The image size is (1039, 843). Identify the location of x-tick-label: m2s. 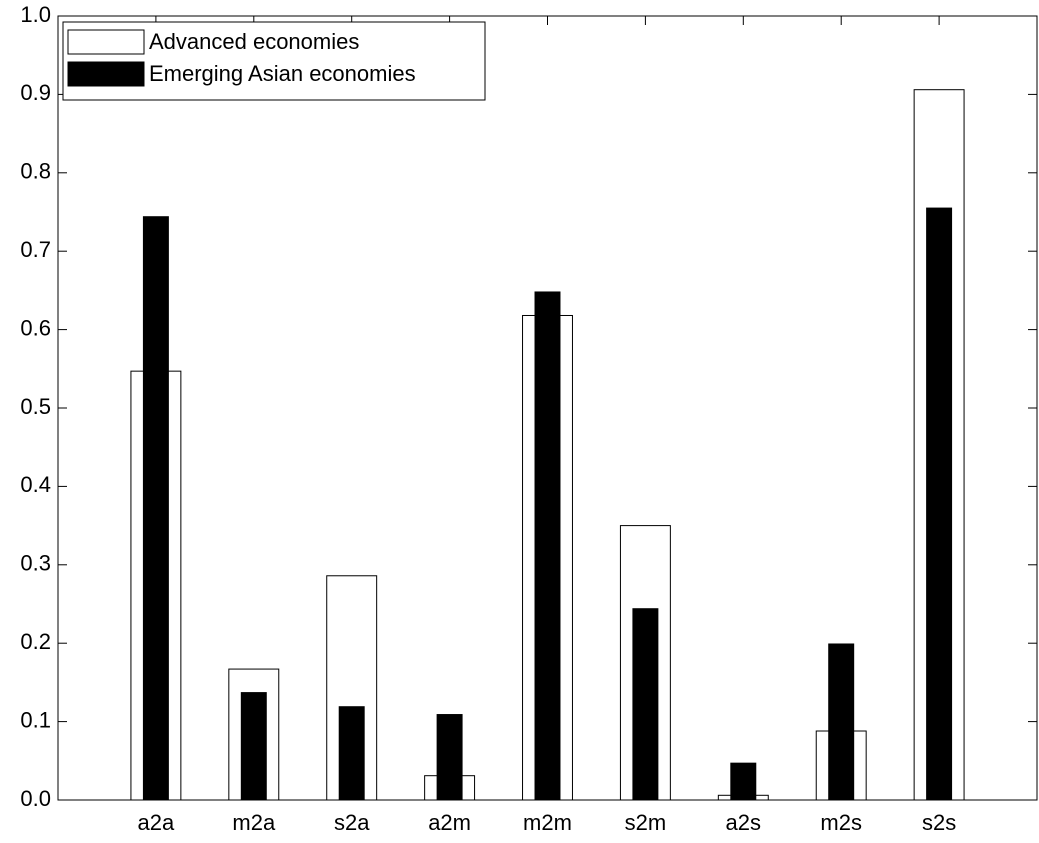
(841, 822).